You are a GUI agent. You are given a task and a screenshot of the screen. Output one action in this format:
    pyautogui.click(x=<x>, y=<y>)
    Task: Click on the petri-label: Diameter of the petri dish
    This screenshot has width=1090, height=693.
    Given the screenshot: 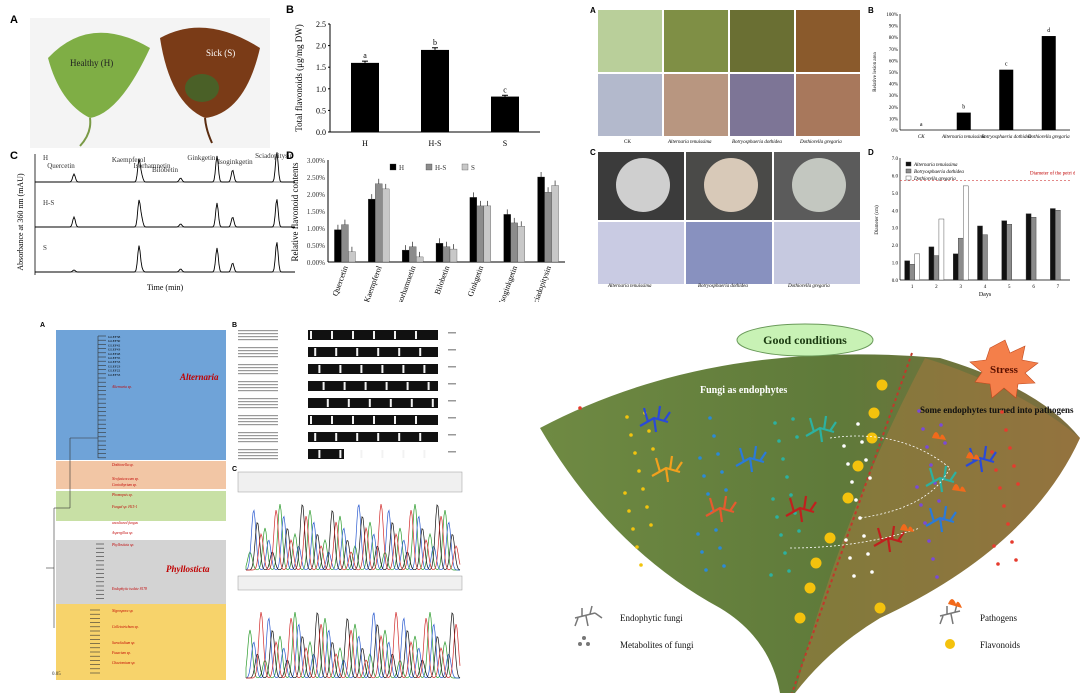 What is the action you would take?
    pyautogui.click(x=1052, y=174)
    